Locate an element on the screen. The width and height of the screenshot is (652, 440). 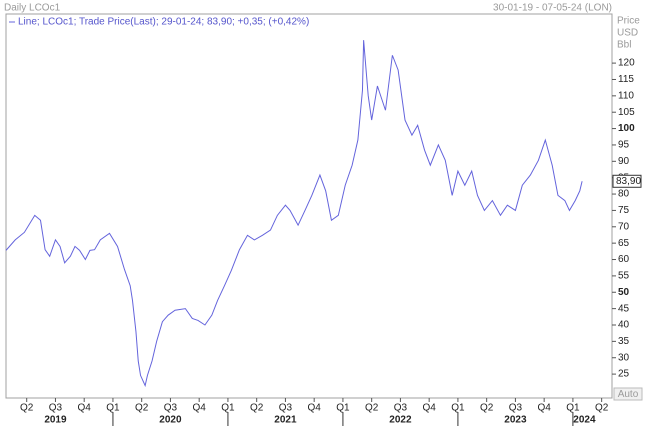
y-tick-label: 25 is located at coordinates (624, 374).